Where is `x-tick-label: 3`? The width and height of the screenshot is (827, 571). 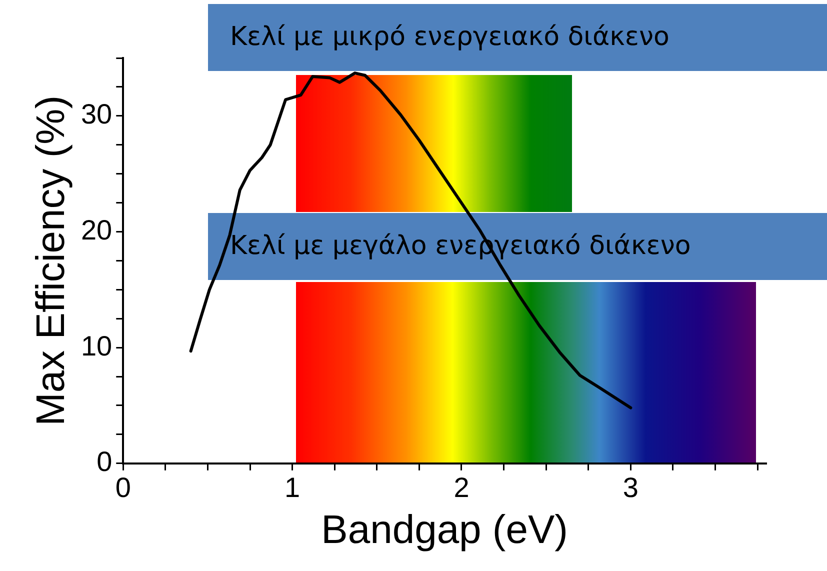 x-tick-label: 3 is located at coordinates (630, 487).